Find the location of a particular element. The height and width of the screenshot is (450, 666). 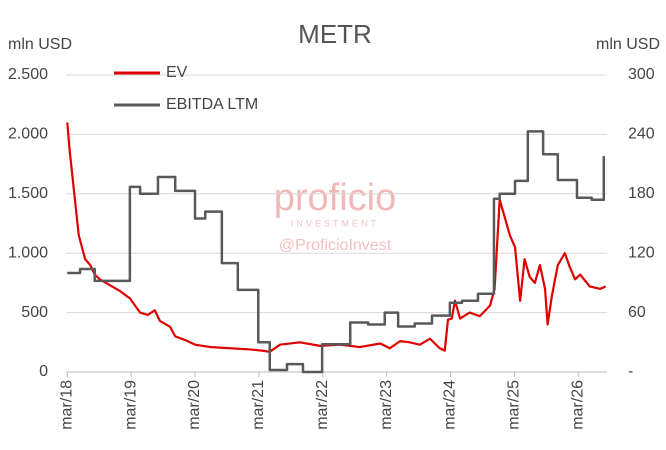

y2-axis-label: mln USD is located at coordinates (628, 44).